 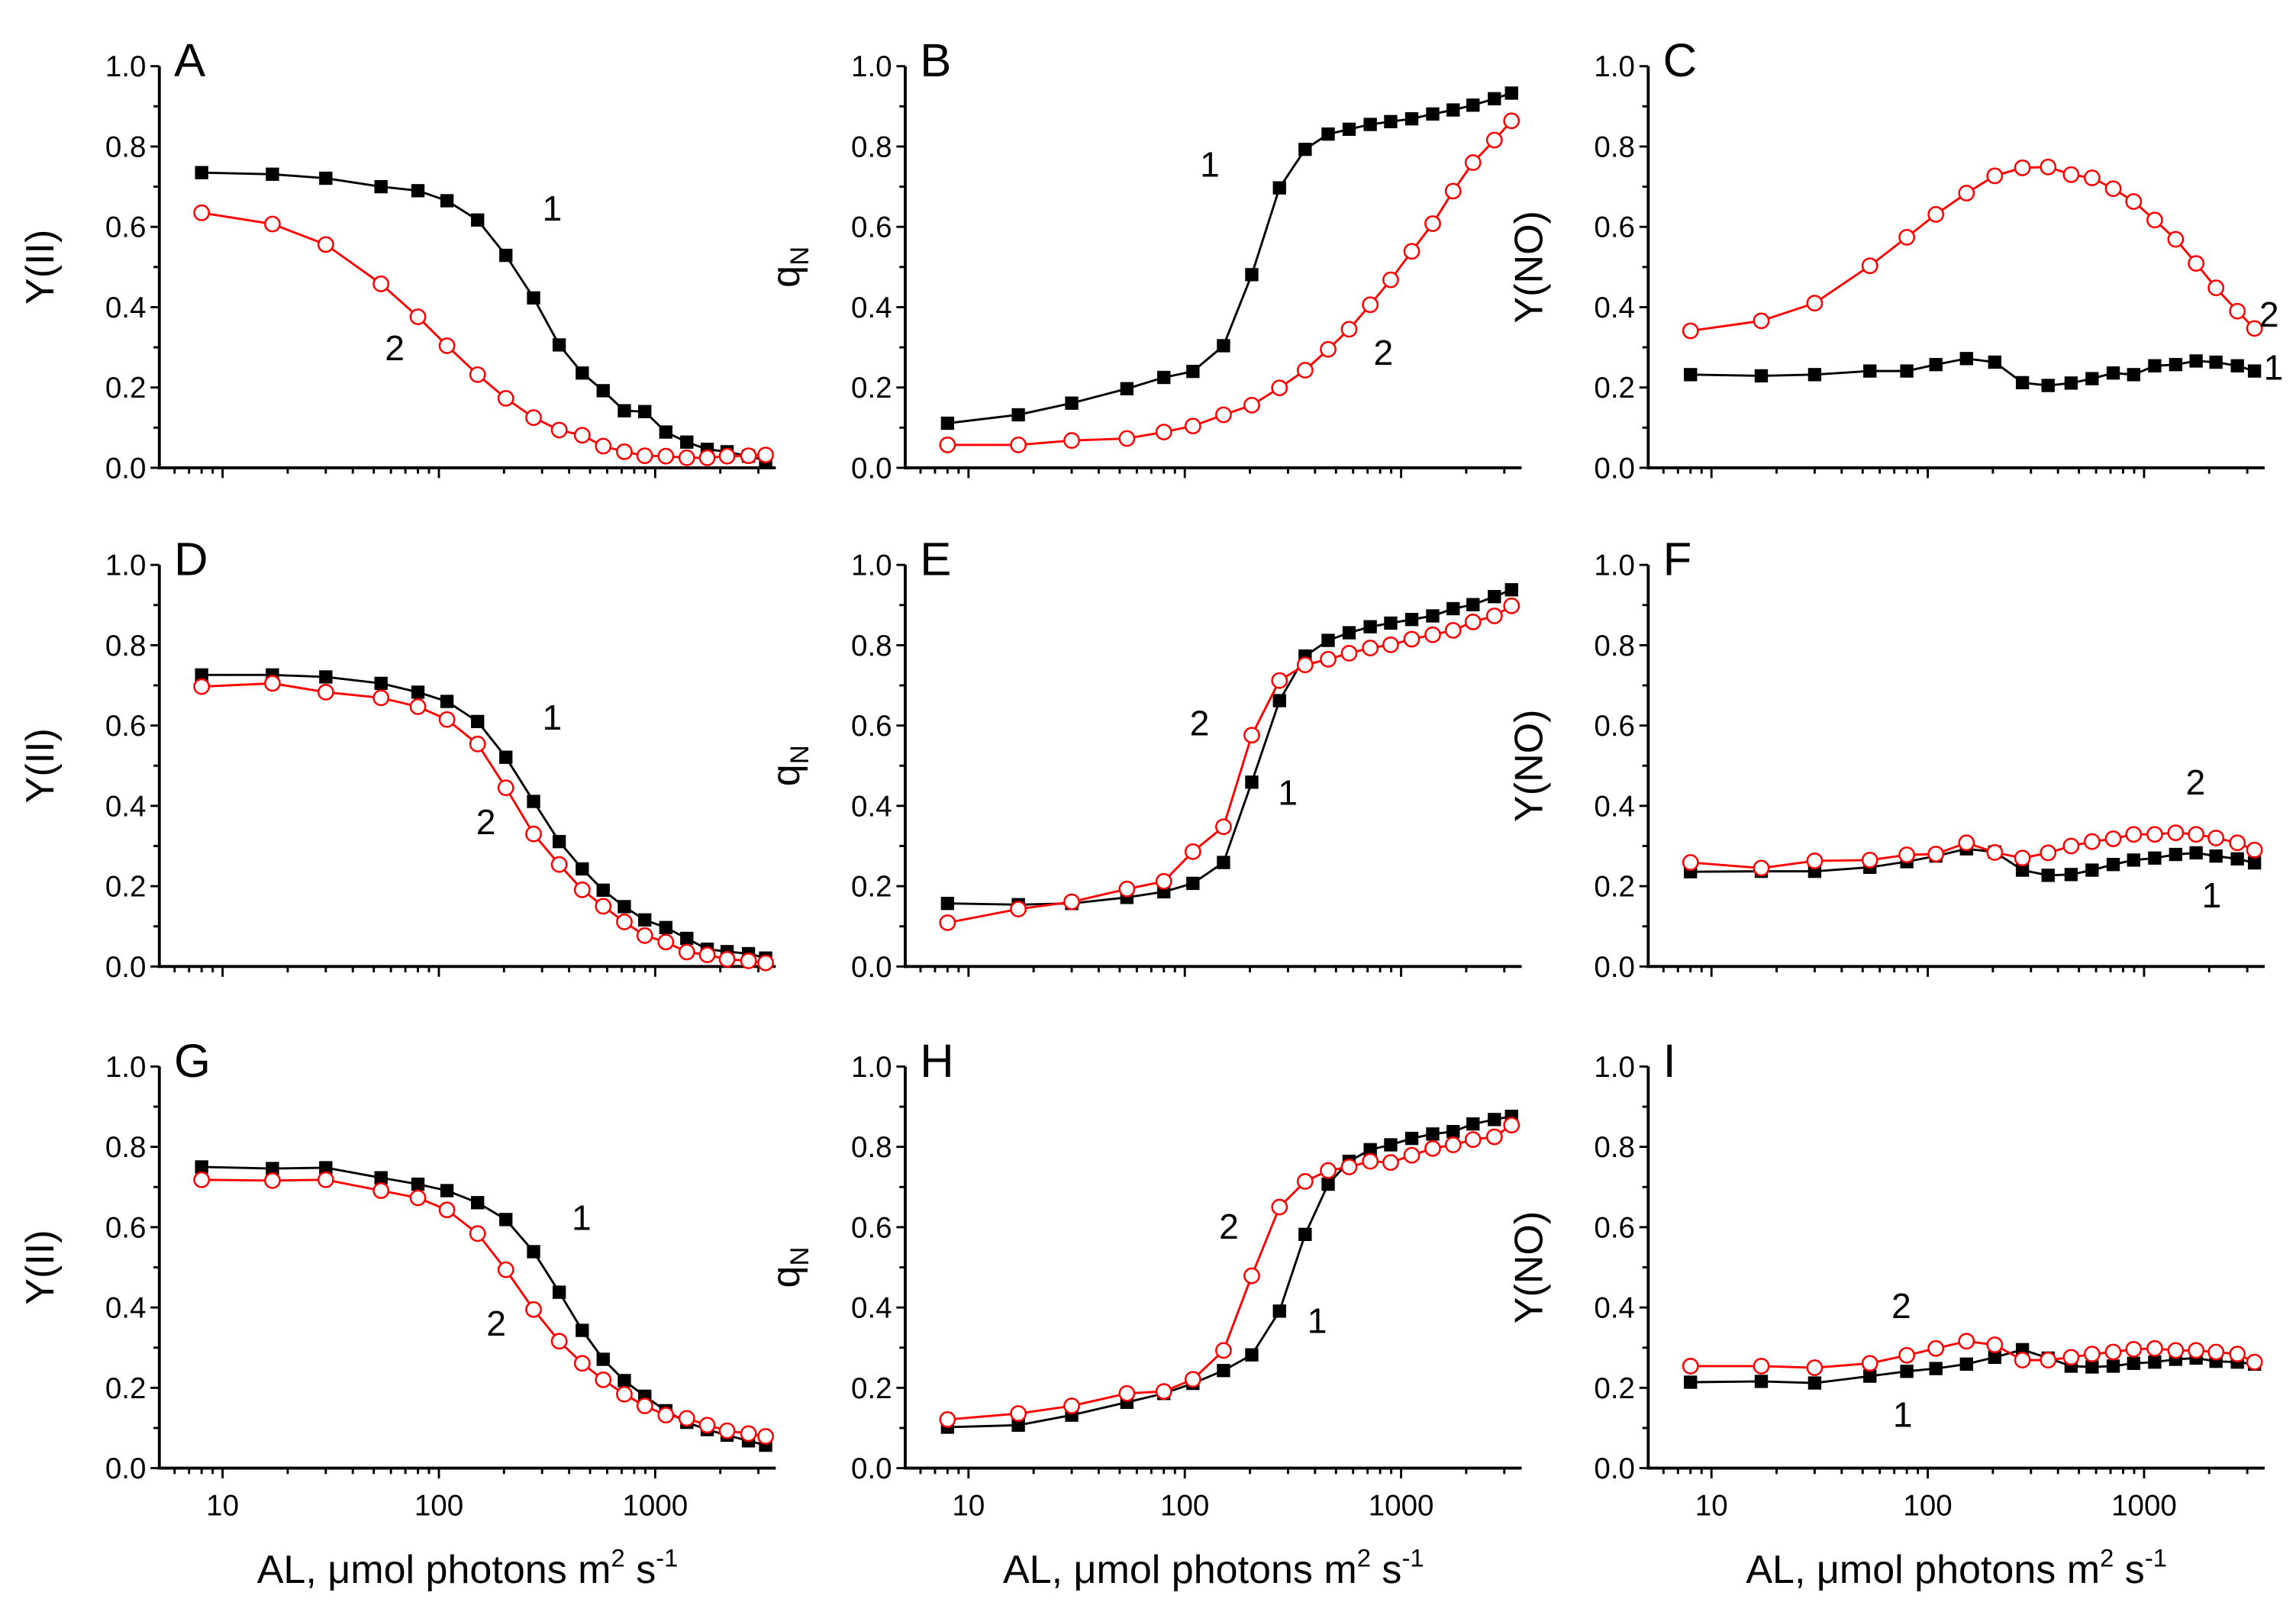 What do you see at coordinates (937, 1061) in the screenshot?
I see `panel-letter: H` at bounding box center [937, 1061].